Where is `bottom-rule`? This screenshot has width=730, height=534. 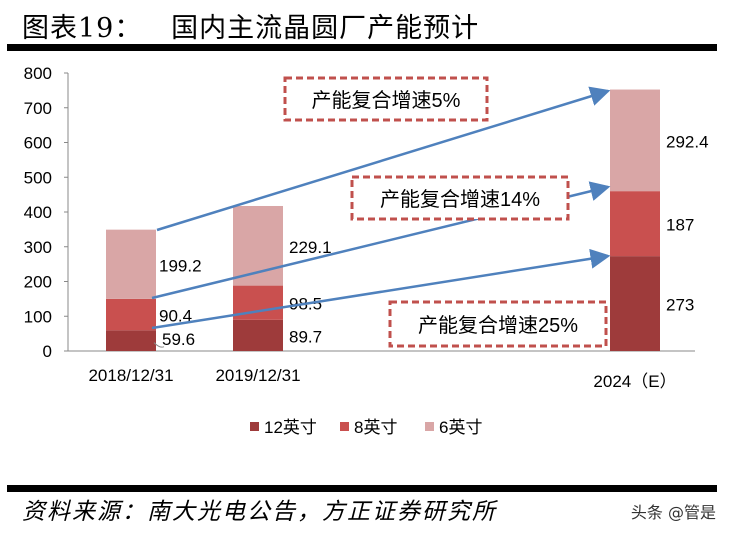
bottom-rule is located at coordinates (362, 488).